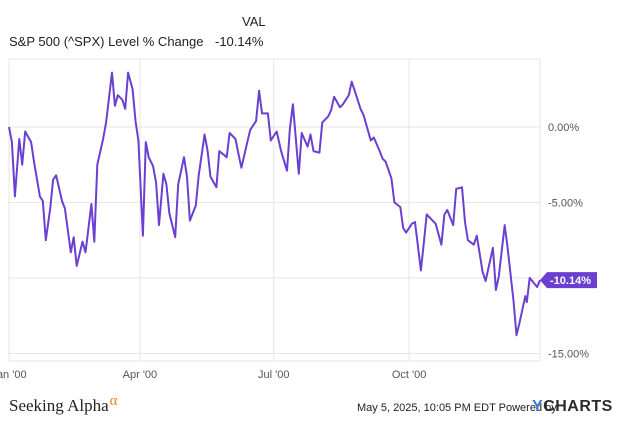  I want to click on x-tick-label: Jul '00, so click(273, 375).